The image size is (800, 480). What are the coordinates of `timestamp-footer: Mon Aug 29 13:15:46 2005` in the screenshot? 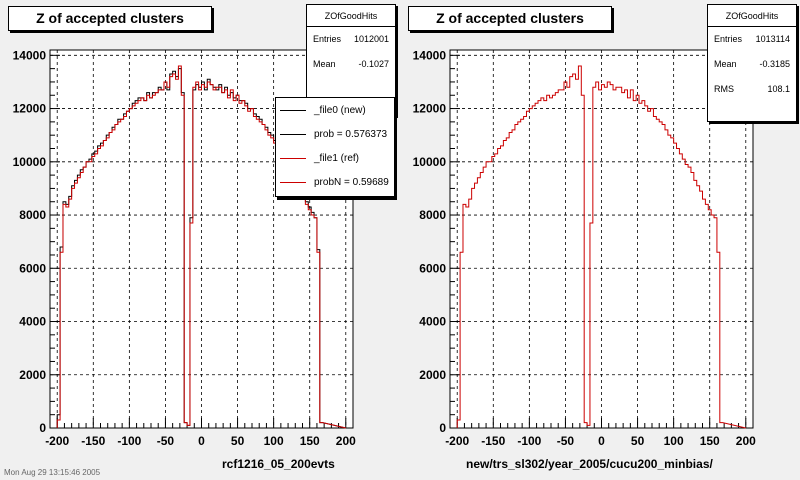 It's located at (52, 472).